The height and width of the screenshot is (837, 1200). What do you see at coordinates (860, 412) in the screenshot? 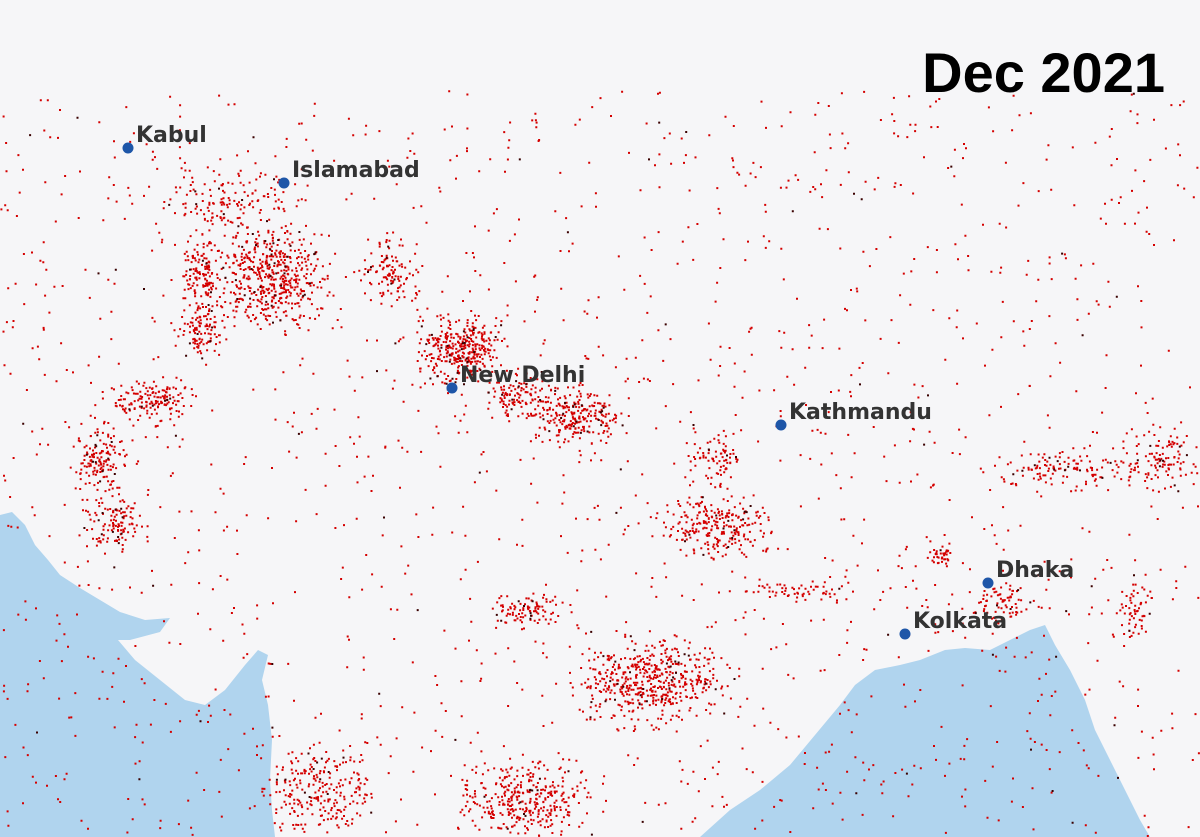
I see `city-label: Kathmandu` at bounding box center [860, 412].